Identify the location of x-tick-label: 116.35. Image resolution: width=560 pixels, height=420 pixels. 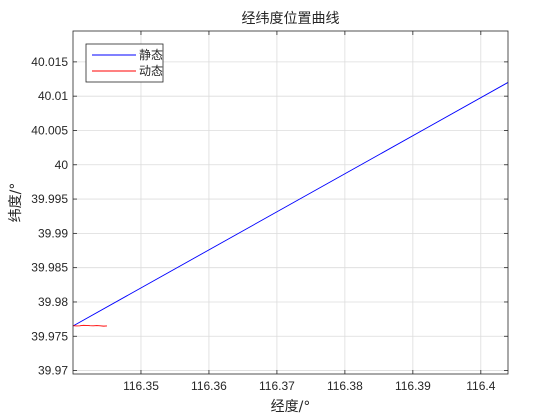
(141, 386).